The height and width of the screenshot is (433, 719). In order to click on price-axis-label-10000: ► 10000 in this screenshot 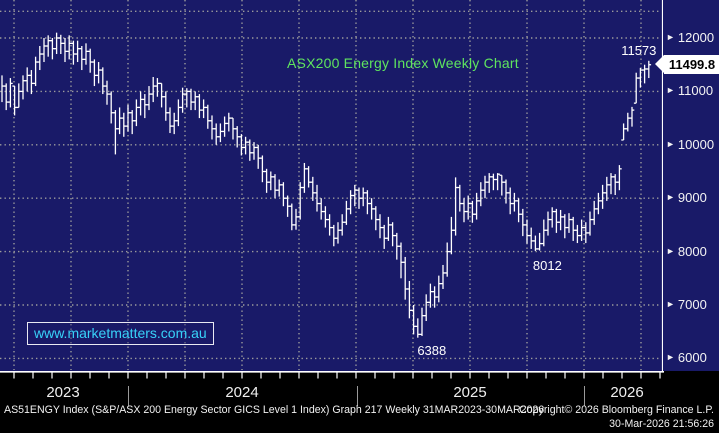, I will do `click(690, 144)`.